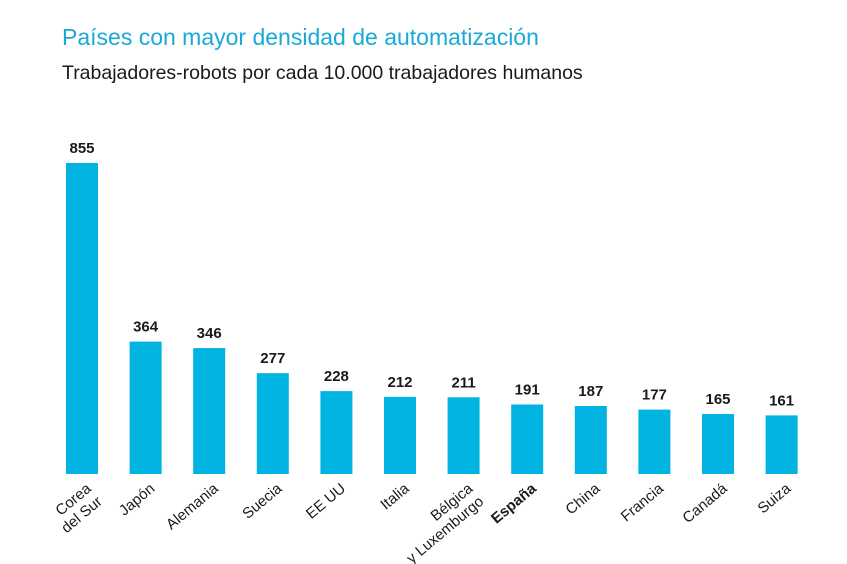 Image resolution: width=847 pixels, height=564 pixels. What do you see at coordinates (81, 148) in the screenshot?
I see `value-label-0: 855` at bounding box center [81, 148].